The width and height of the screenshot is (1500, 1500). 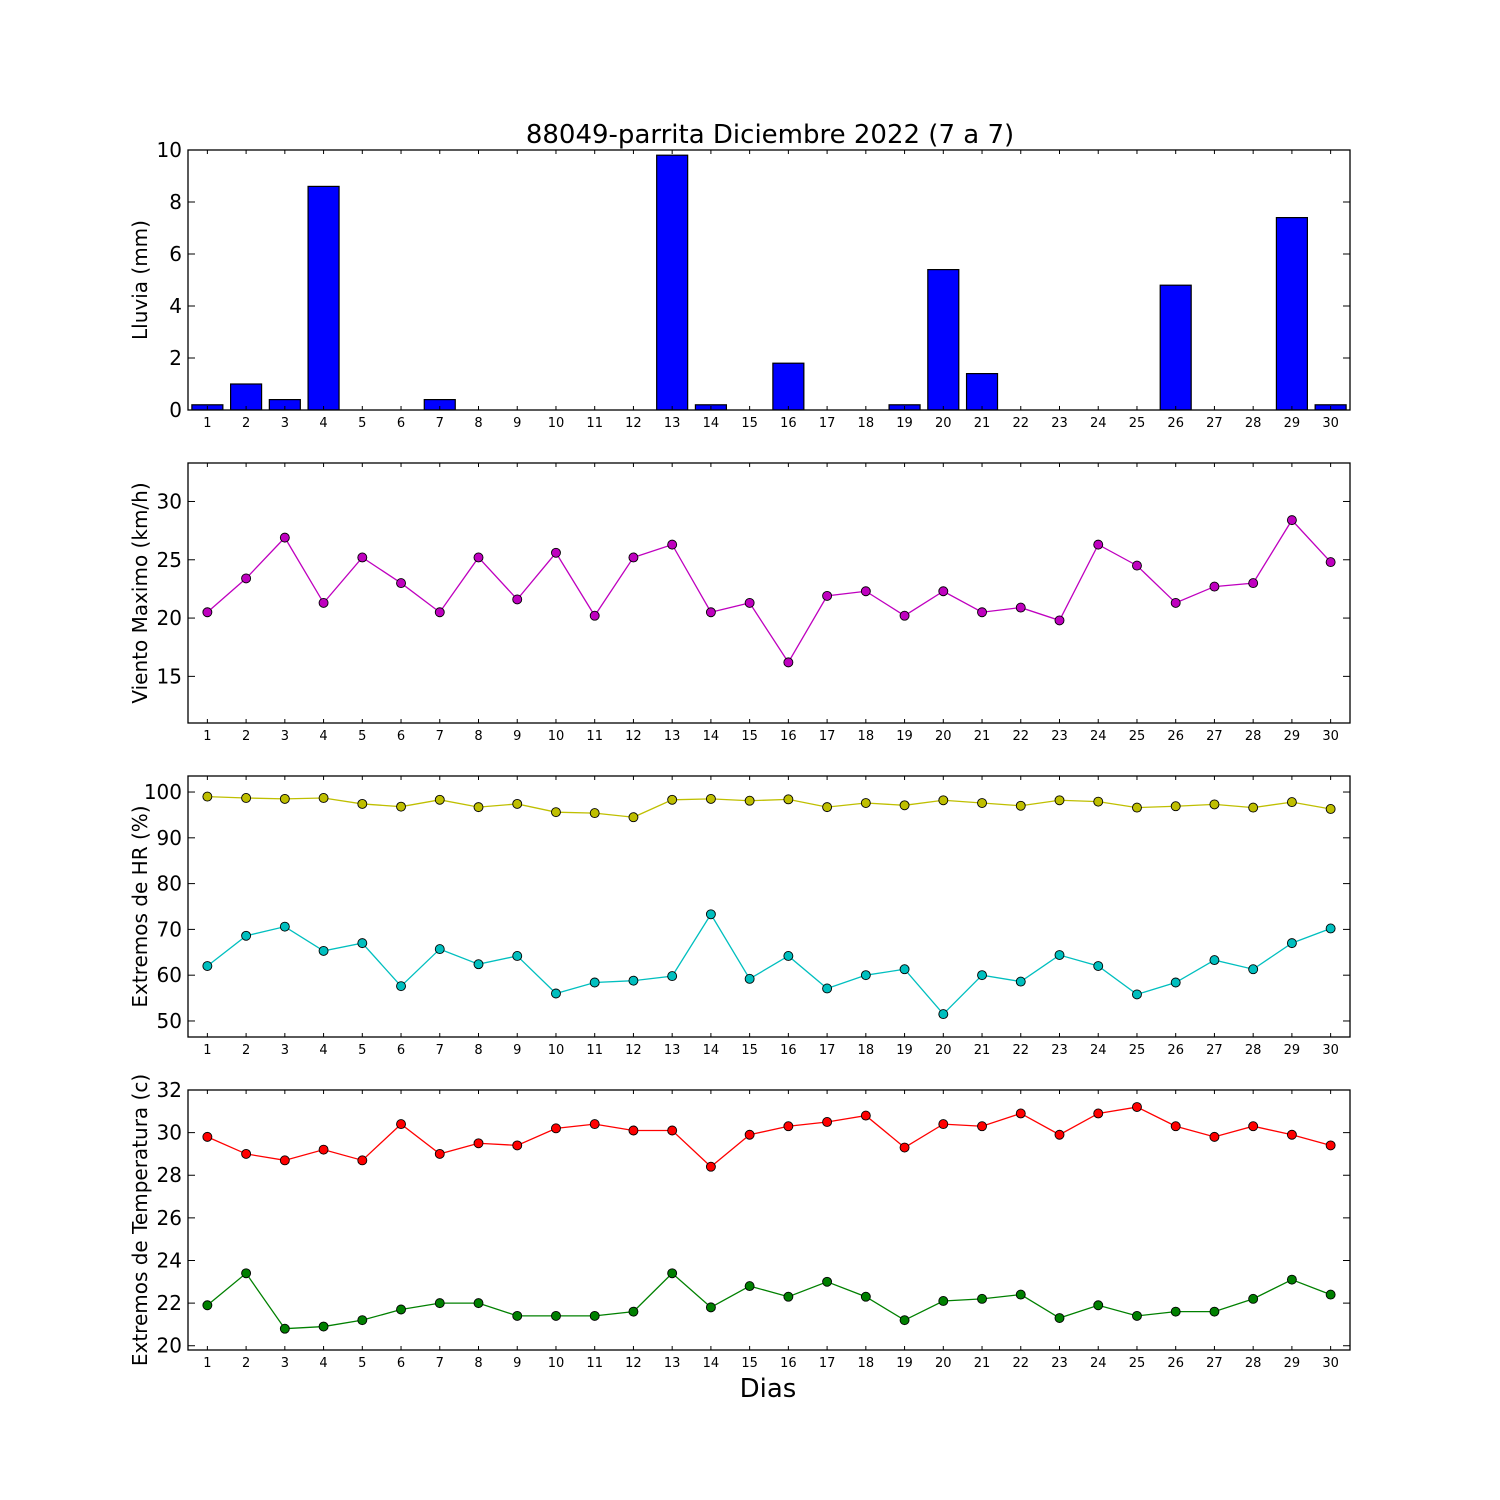 What do you see at coordinates (769, 1137) in the screenshot?
I see `temperature-series-1-line` at bounding box center [769, 1137].